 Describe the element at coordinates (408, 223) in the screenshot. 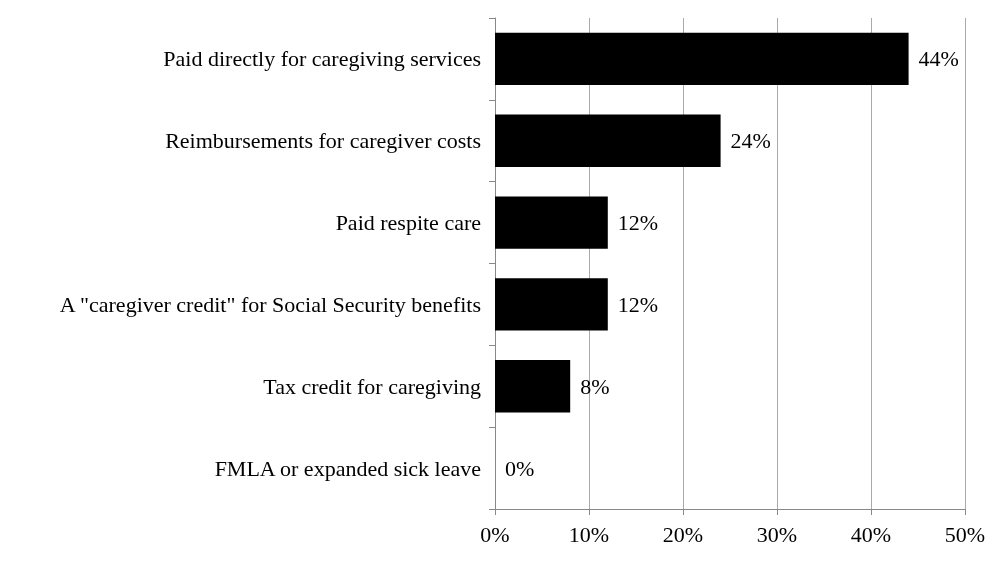

I see `y-tick-label: Paid respite care` at that location.